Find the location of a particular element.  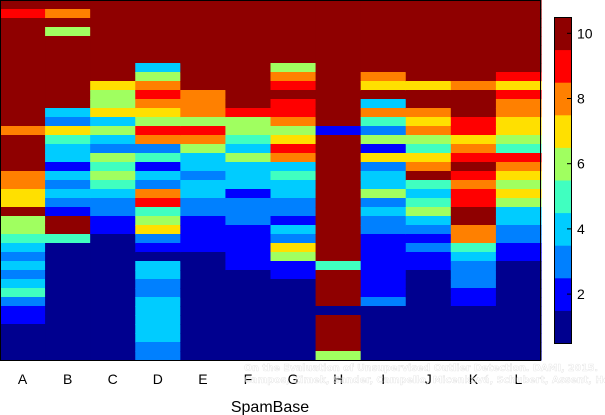

x-axis-label: SpamBase is located at coordinates (270, 407).